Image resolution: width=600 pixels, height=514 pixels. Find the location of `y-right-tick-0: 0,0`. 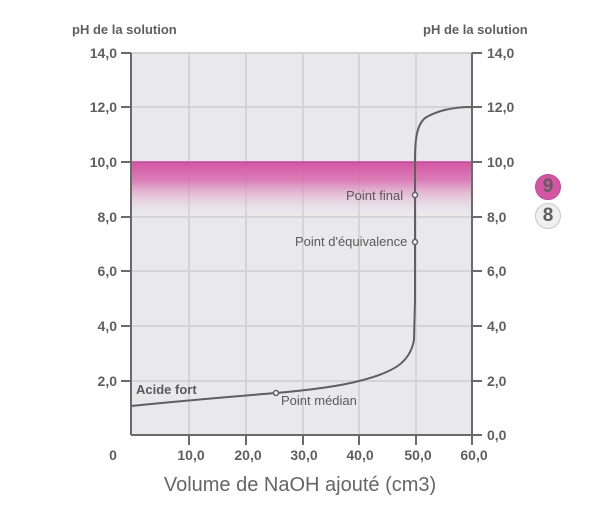

y-right-tick-0: 0,0 is located at coordinates (497, 435).